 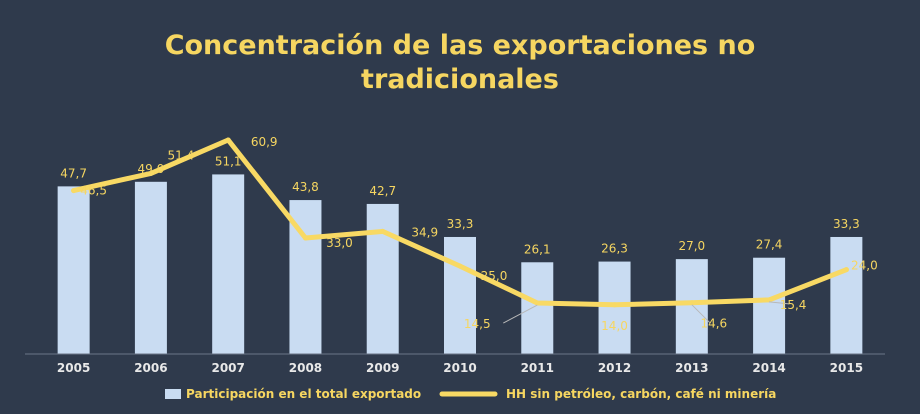 What do you see at coordinates (520, 314) in the screenshot?
I see `leader-line-2011` at bounding box center [520, 314].